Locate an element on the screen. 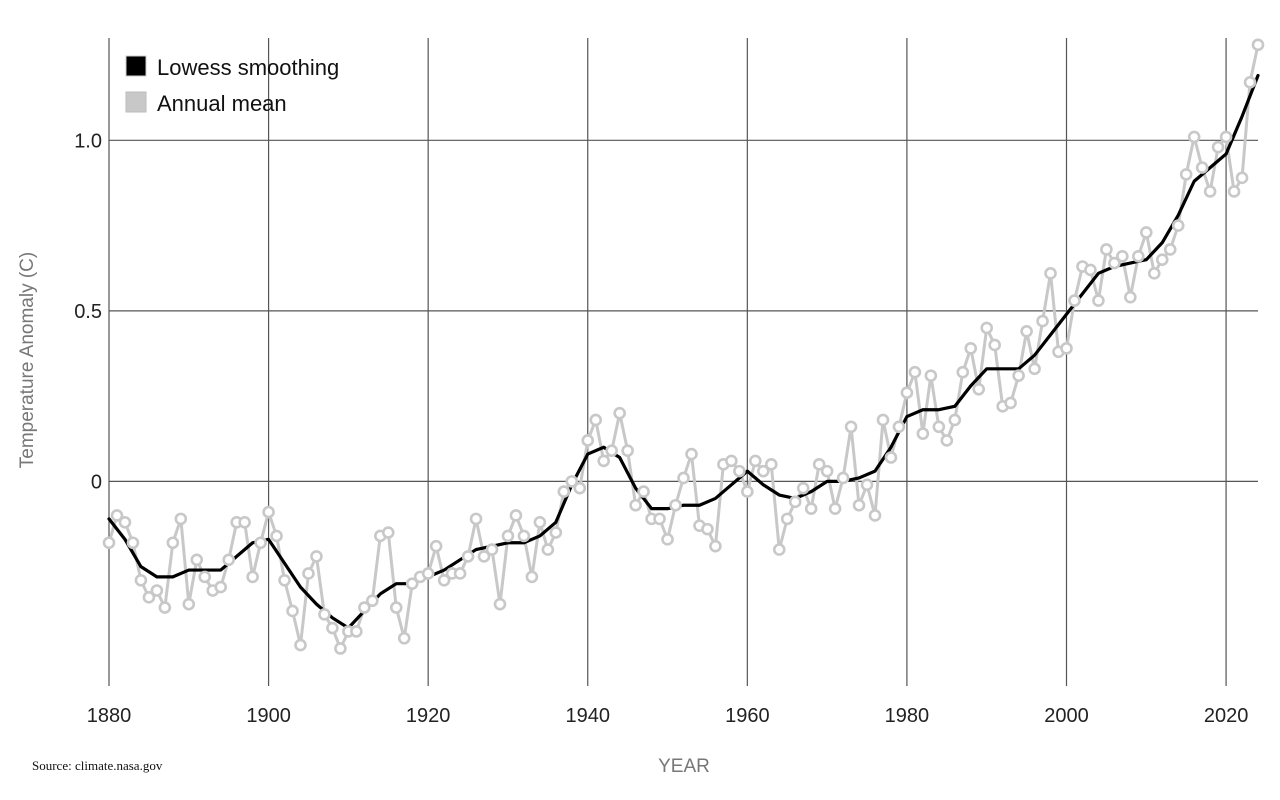 This screenshot has width=1280, height=800. x-axis-ticks: 1880 1900 1920 1940 1960 1980 2000 2020 is located at coordinates (668, 716).